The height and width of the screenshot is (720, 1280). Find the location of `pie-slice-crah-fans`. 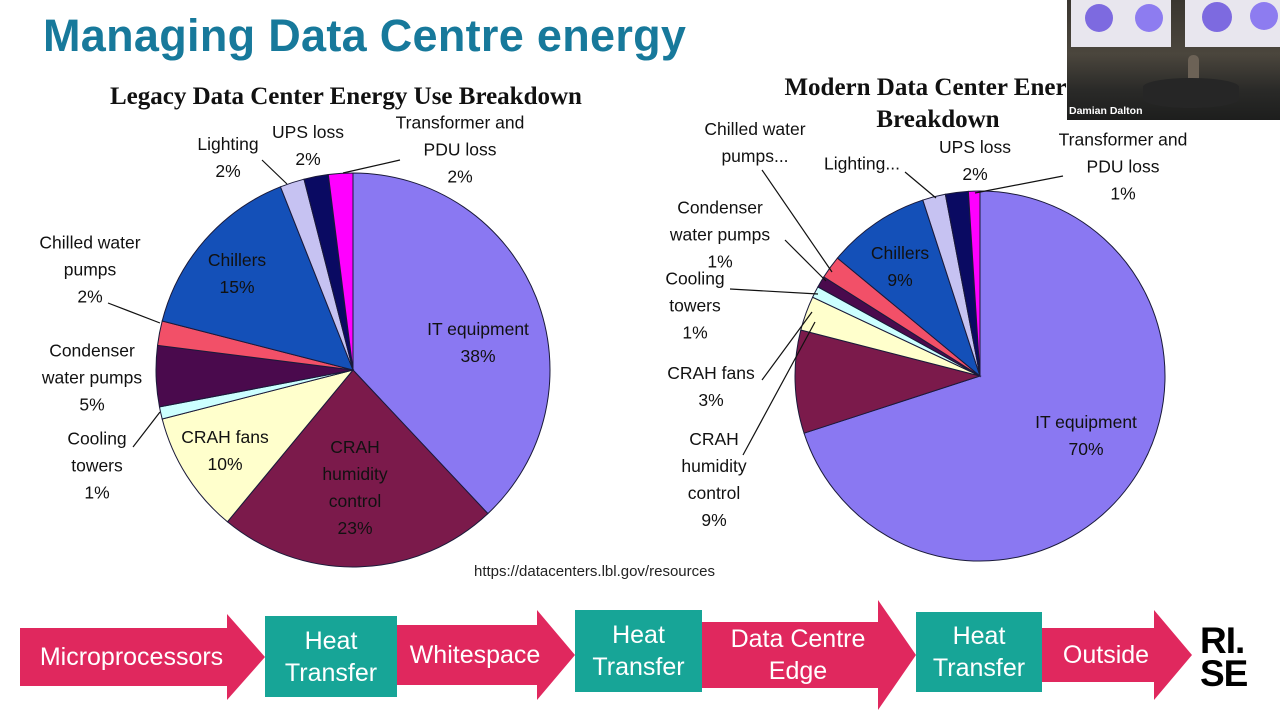

pie-slice-crah-fans is located at coordinates (258, 446).